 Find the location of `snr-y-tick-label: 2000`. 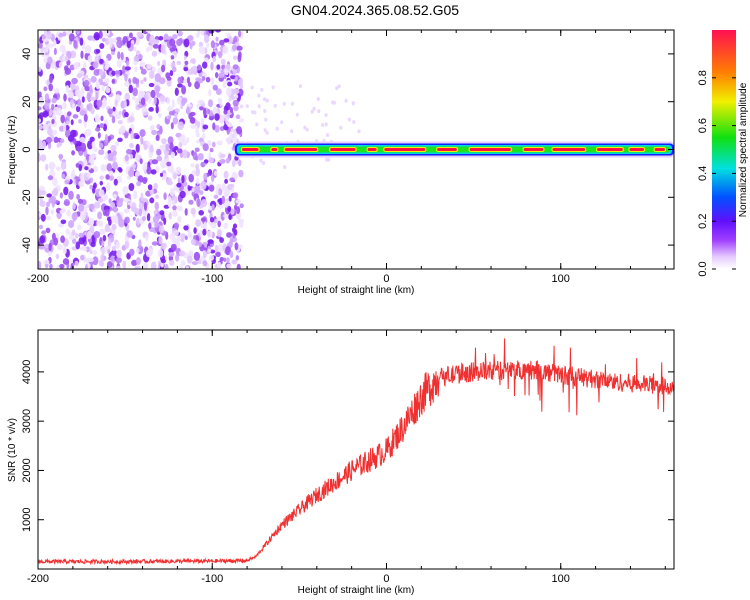

snr-y-tick-label: 2000 is located at coordinates (27, 470).